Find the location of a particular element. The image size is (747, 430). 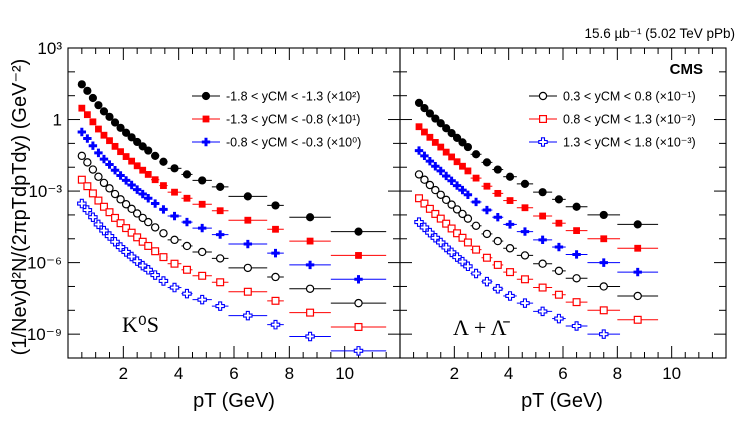

y-tick-label: 10⁻⁹ is located at coordinates (44, 334).